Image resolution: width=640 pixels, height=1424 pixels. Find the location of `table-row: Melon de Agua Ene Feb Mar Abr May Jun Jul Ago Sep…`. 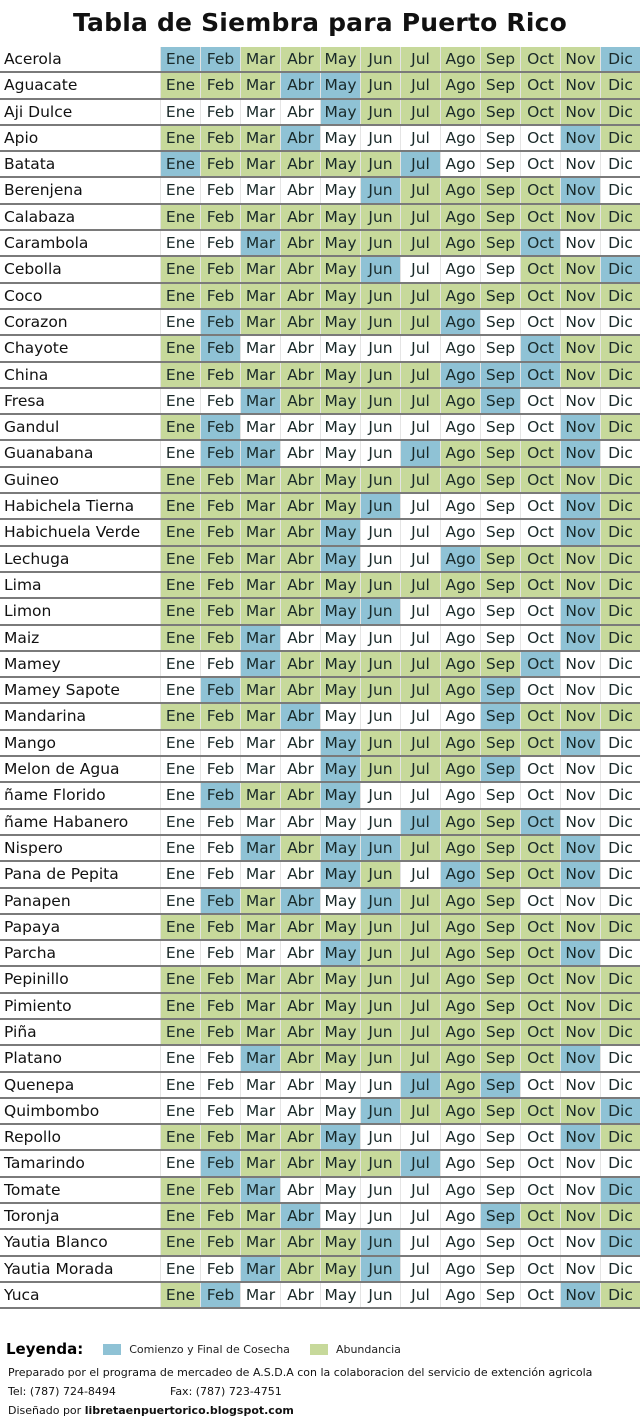

table-row: Melon de Agua Ene Feb Mar Abr May Jun Jul Ago Sep… is located at coordinates (320, 770).